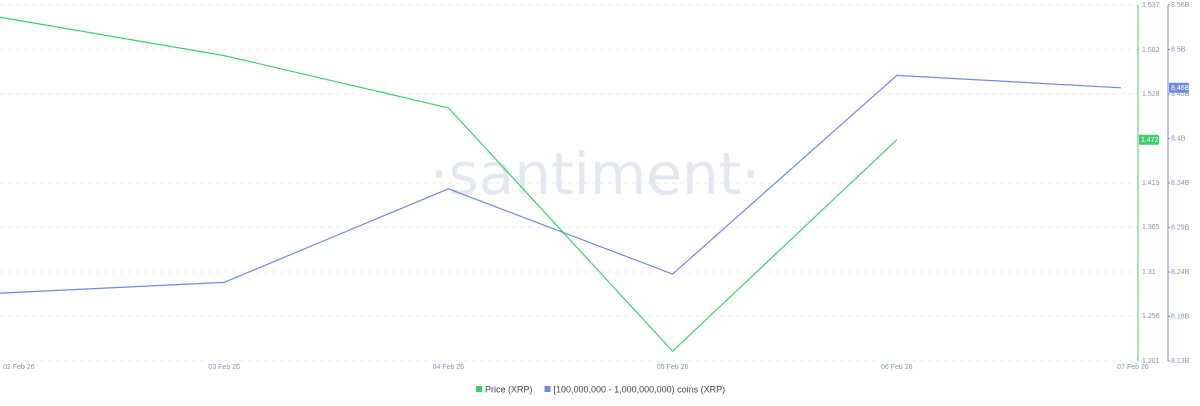 The height and width of the screenshot is (406, 1200). Describe the element at coordinates (1151, 316) in the screenshot. I see `y-tick-label: 1.256` at that location.